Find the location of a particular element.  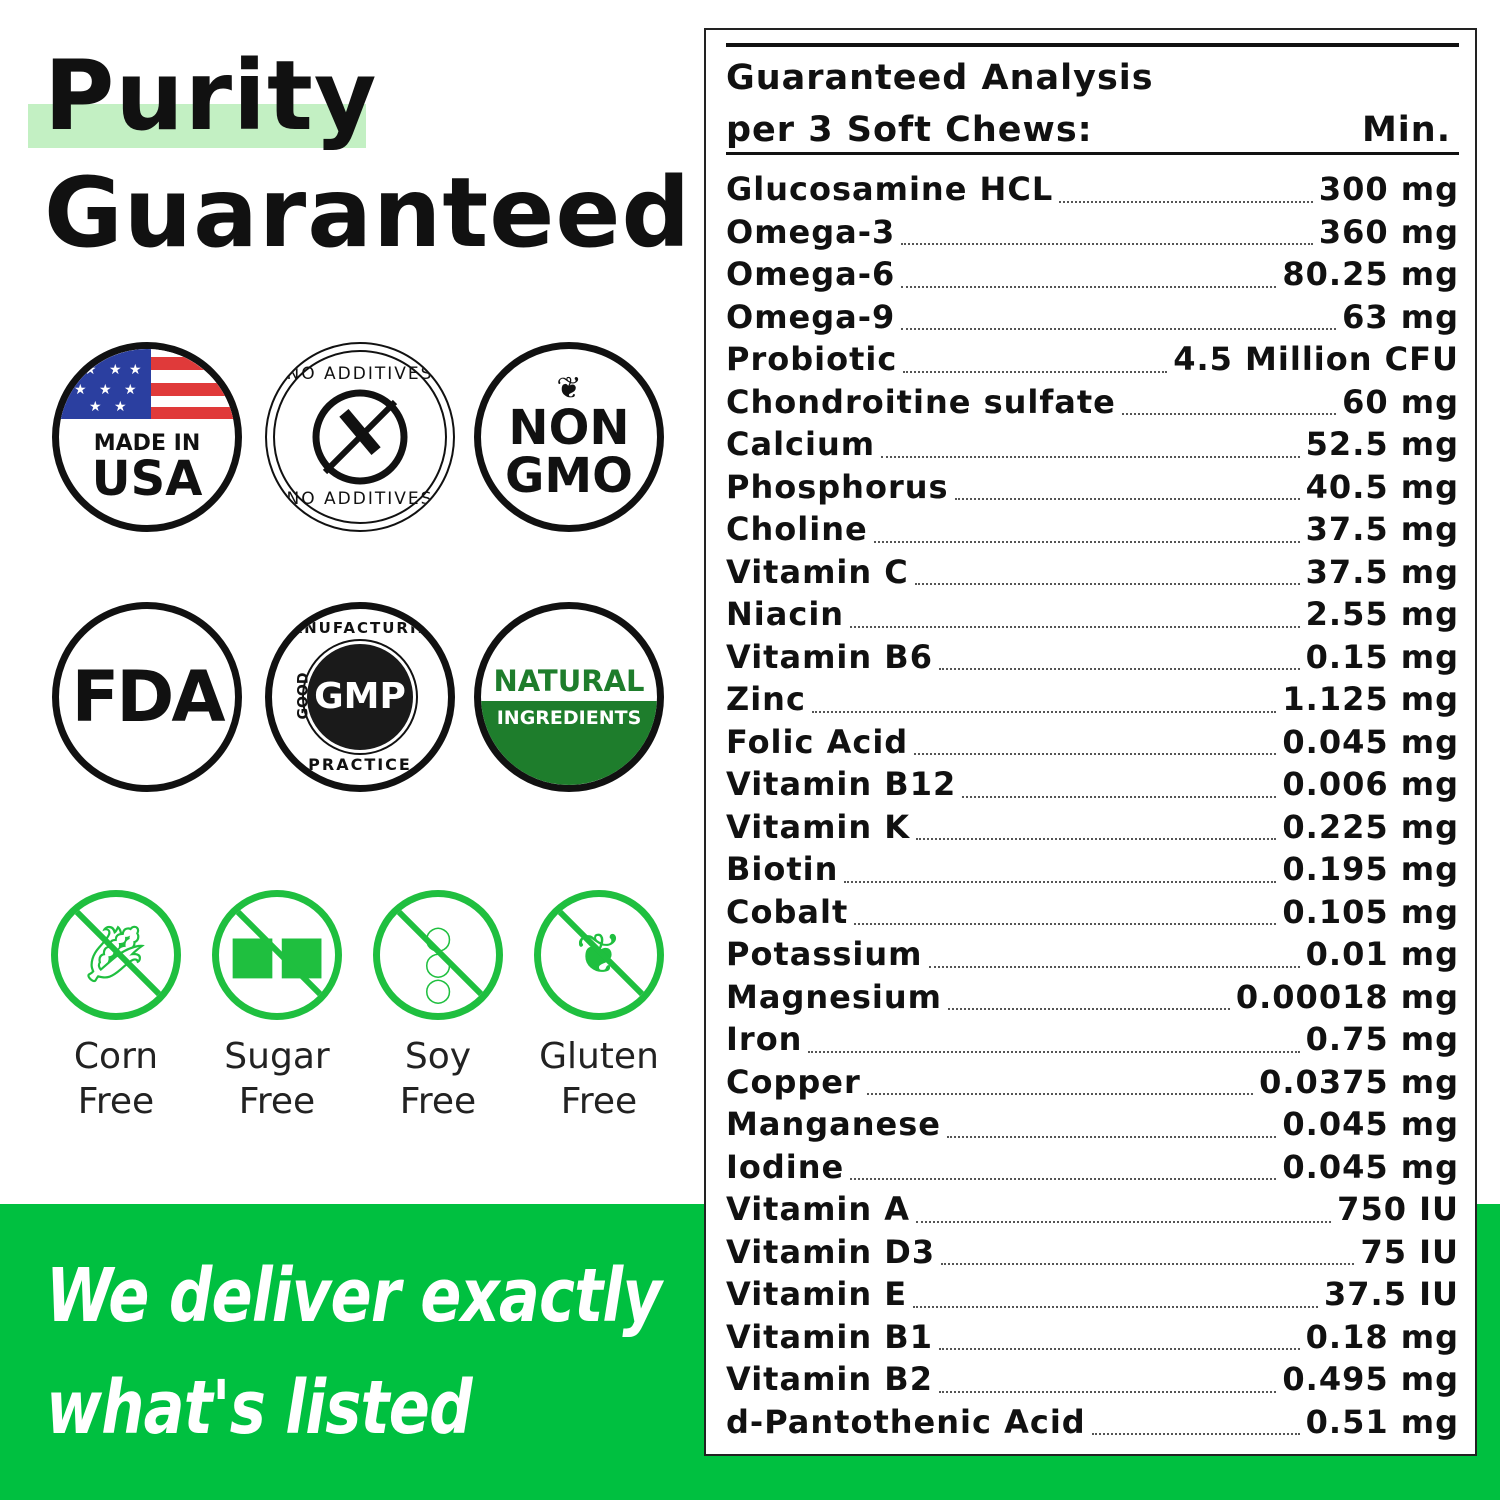

analysis-row: Iodine 0.045 mg is located at coordinates (1092, 1169).